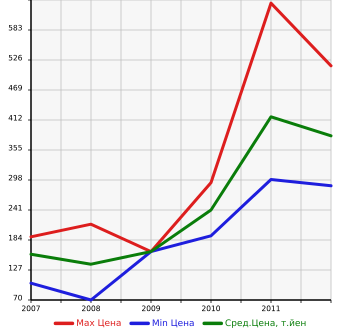 This screenshot has height=335, width=345. Describe the element at coordinates (265, 323) in the screenshot. I see `legend-label: Сред.Цена, т.йен` at that location.